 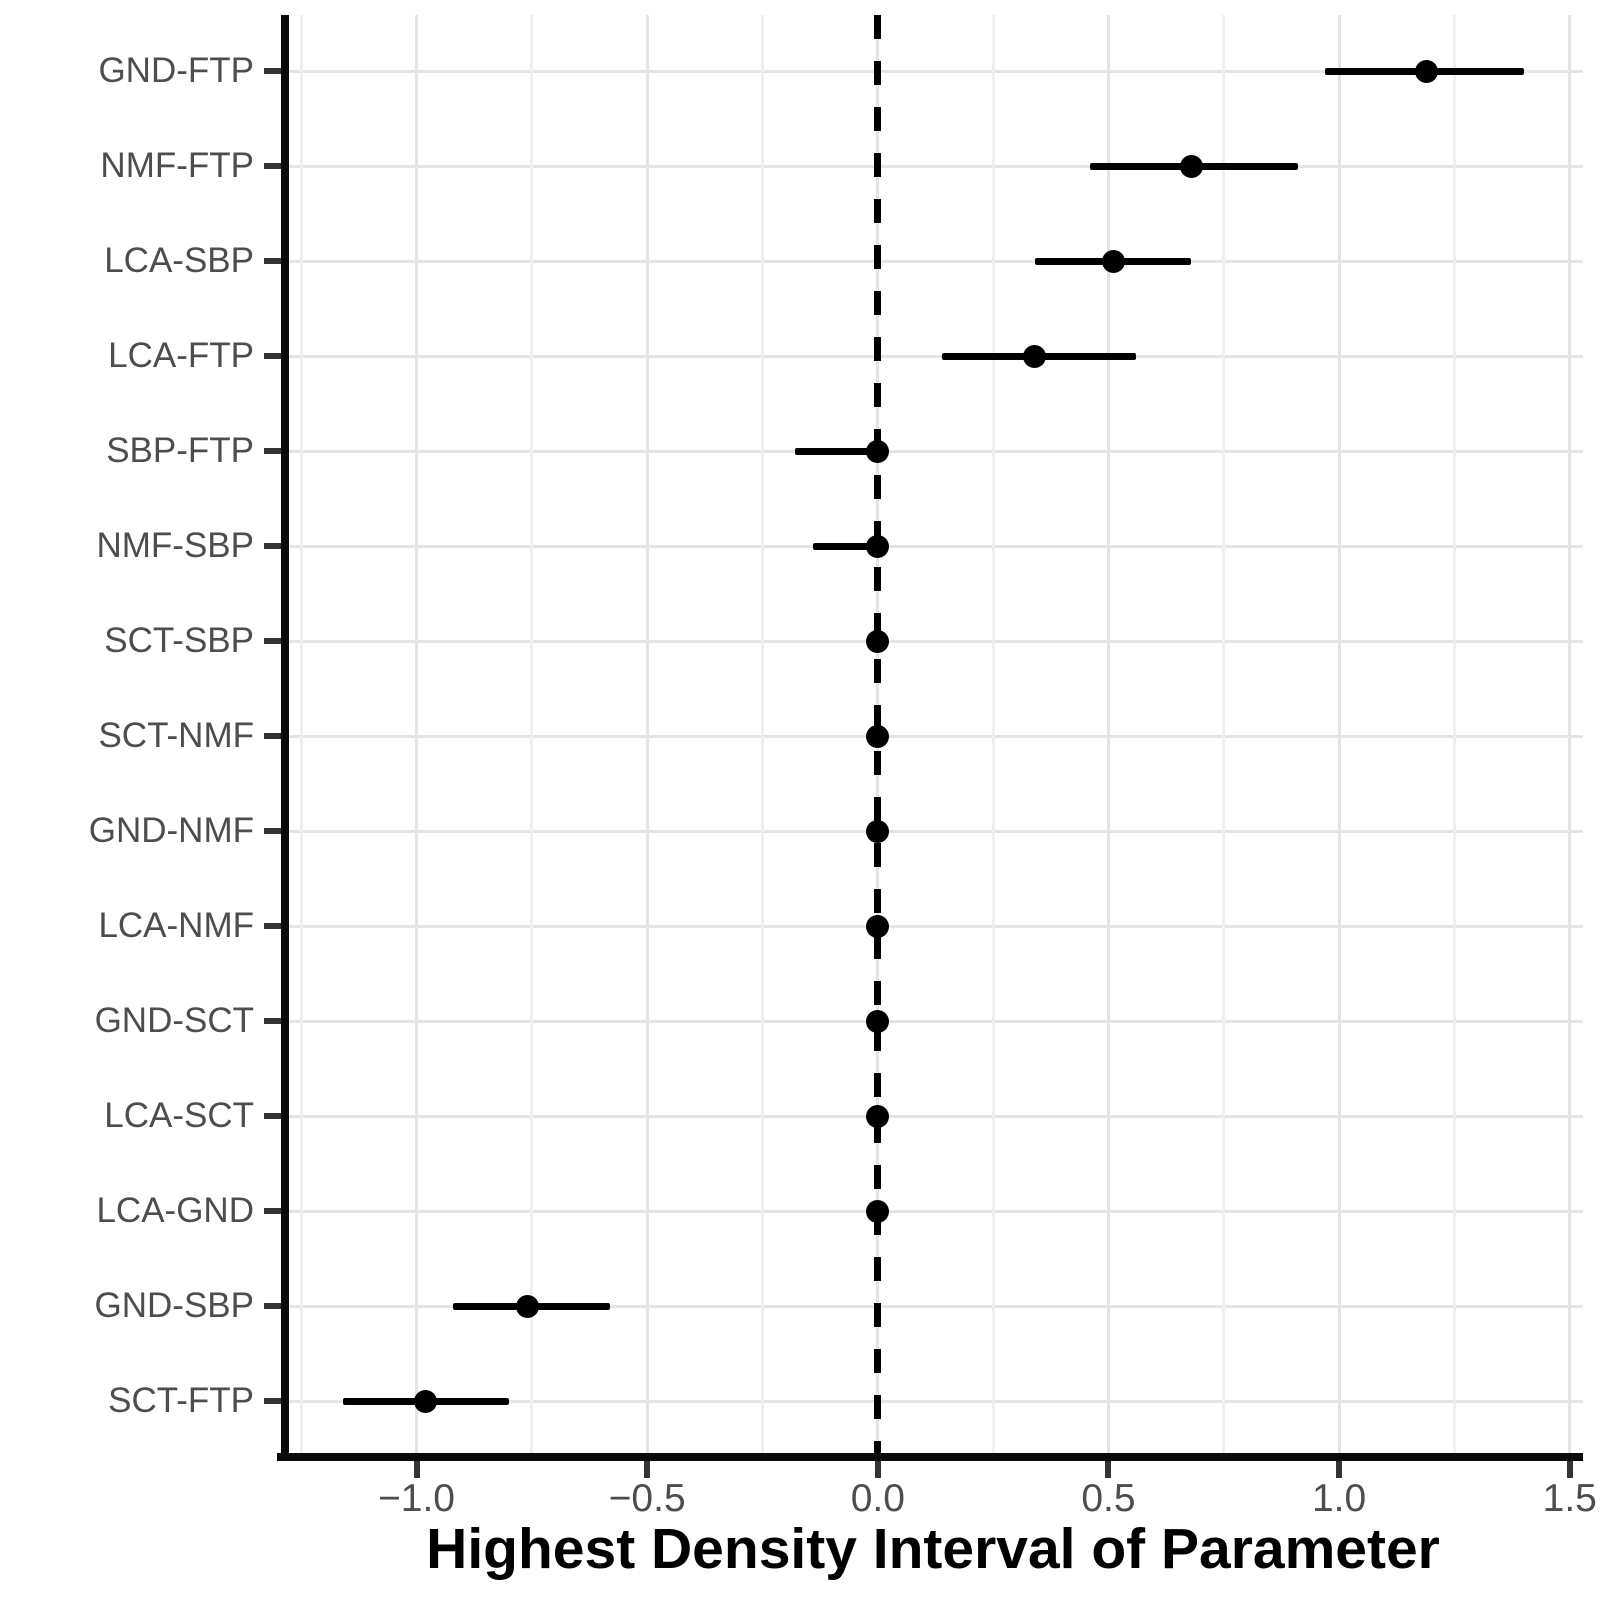 What do you see at coordinates (180, 450) in the screenshot?
I see `y-axis-label: SBP-FTP` at bounding box center [180, 450].